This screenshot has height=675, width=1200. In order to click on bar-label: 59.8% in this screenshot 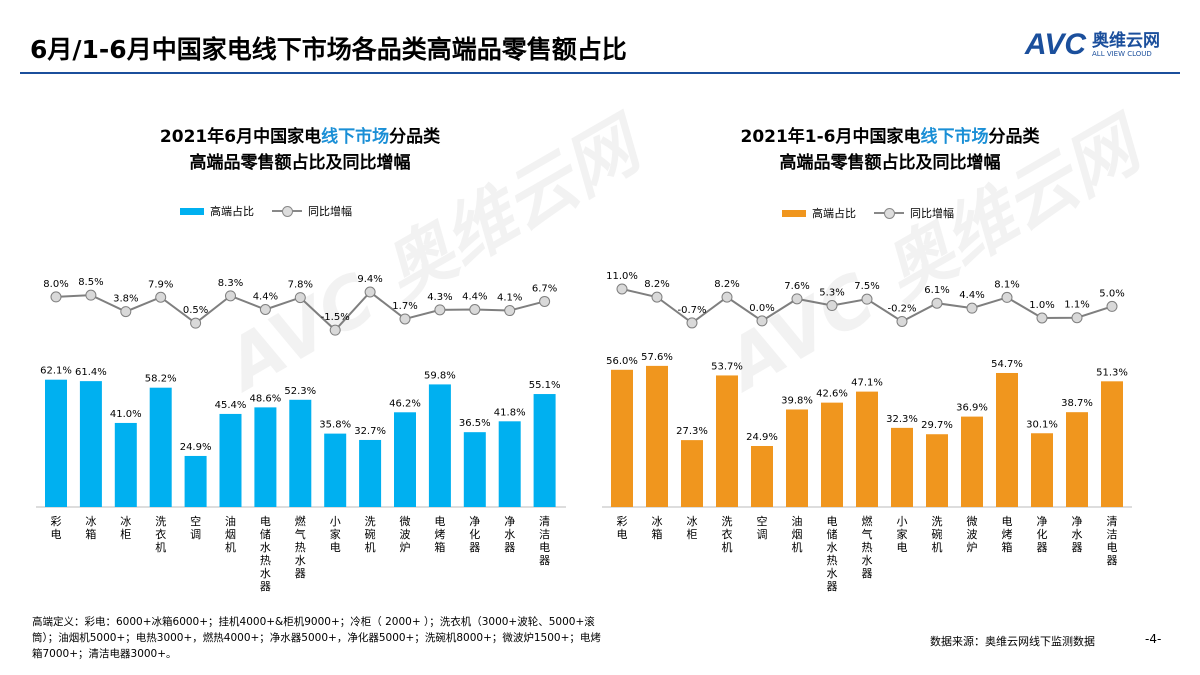, I will do `click(440, 375)`.